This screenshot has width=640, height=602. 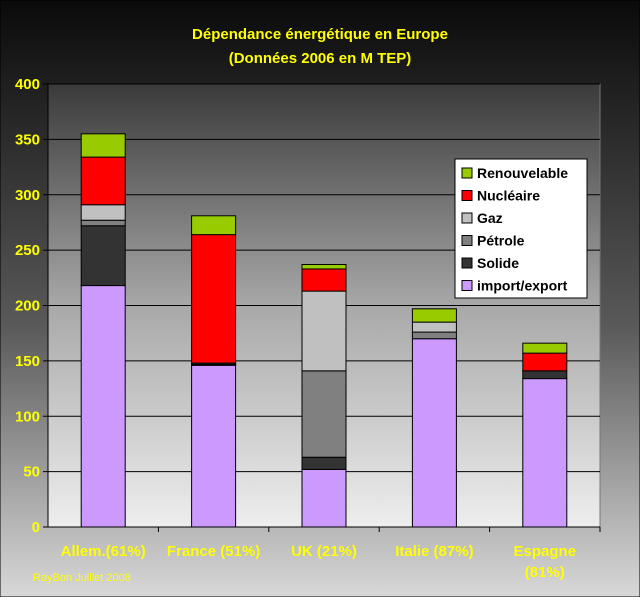 I want to click on y-tick-label: 400, so click(x=27, y=84).